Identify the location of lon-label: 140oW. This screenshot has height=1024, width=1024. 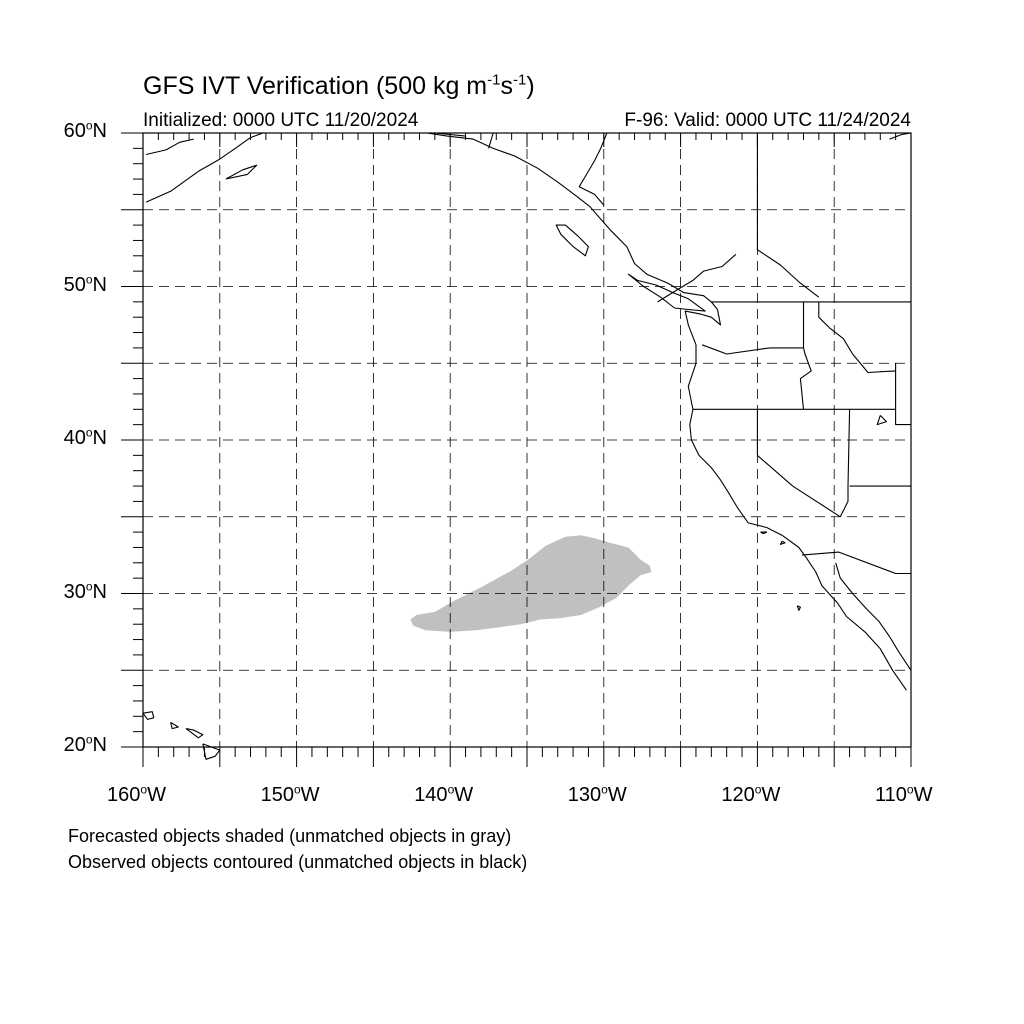
(444, 794).